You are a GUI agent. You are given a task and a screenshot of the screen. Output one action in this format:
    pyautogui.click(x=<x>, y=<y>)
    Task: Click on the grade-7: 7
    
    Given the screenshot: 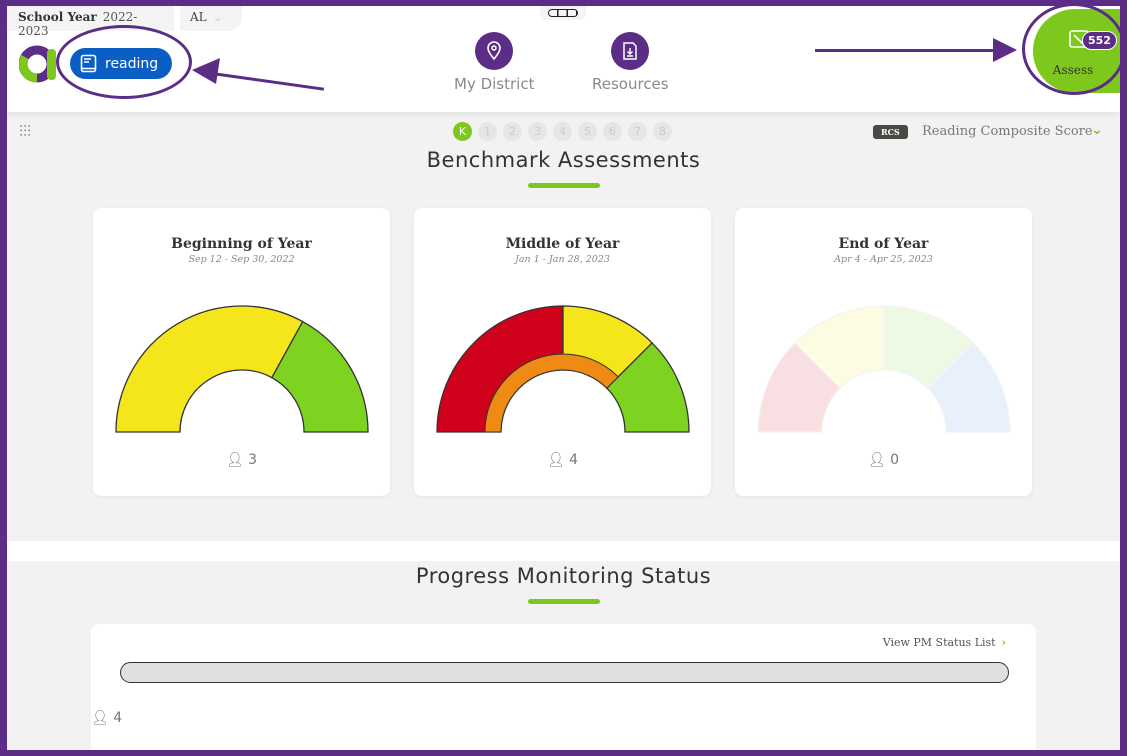 What is the action you would take?
    pyautogui.click(x=637, y=131)
    